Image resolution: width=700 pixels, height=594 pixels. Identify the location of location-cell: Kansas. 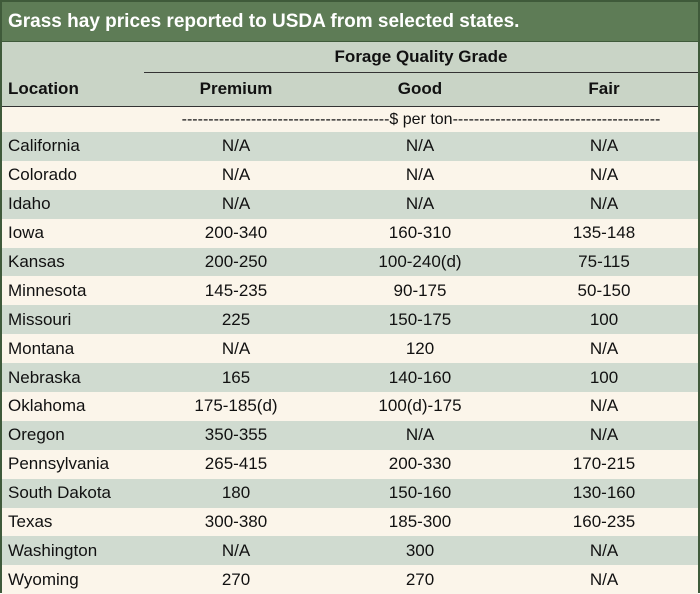
(36, 261).